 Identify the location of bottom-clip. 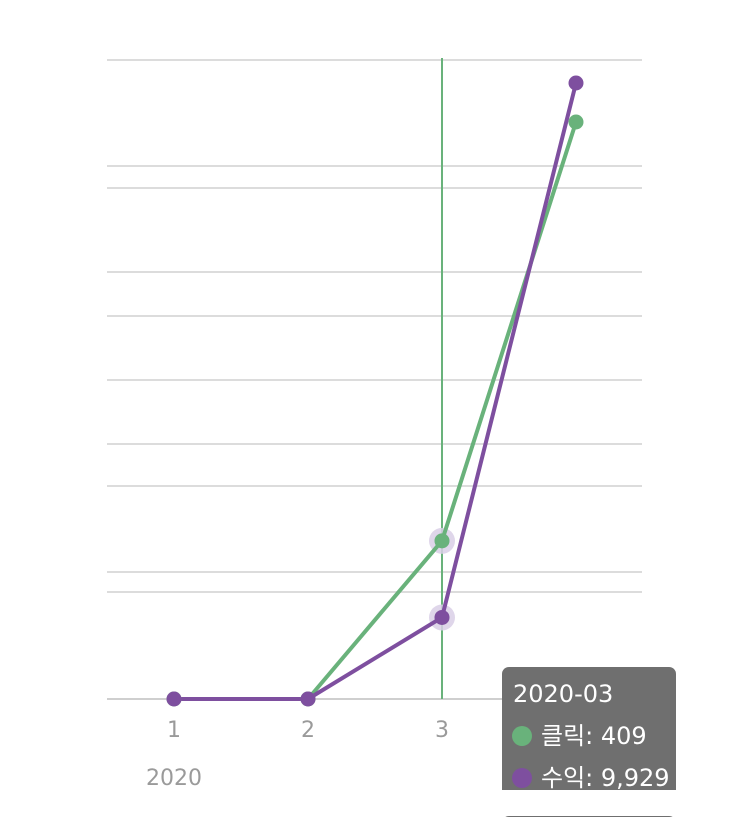
(375, 803).